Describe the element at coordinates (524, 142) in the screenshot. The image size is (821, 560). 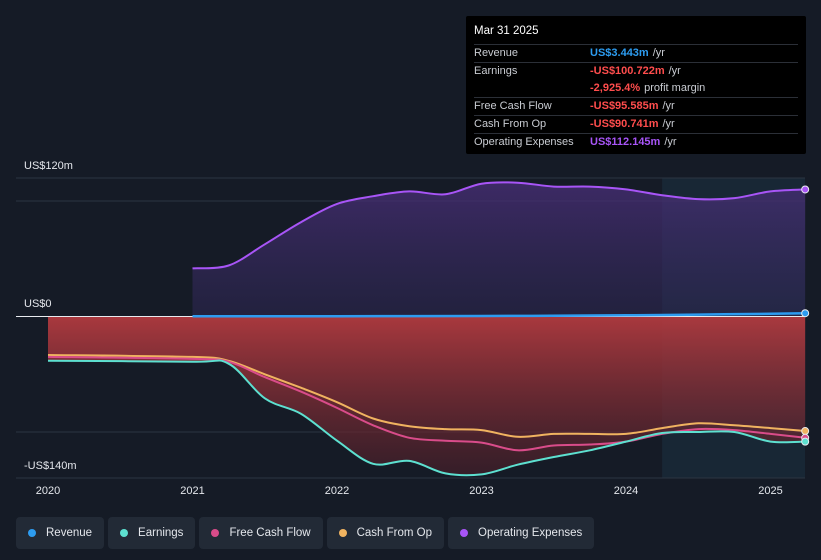
I see `tooltip-row-label: Operating Expenses` at that location.